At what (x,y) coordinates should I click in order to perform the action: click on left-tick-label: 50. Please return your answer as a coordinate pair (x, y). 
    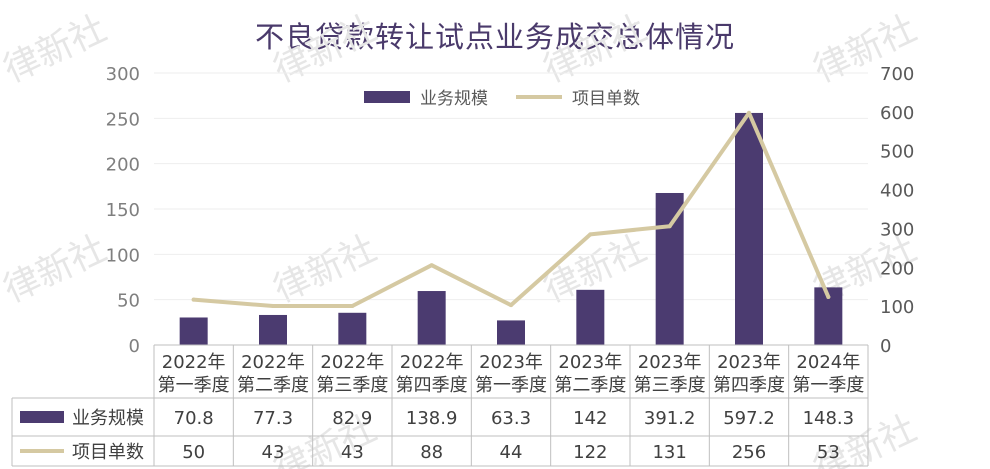
    Looking at the image, I should click on (128, 301).